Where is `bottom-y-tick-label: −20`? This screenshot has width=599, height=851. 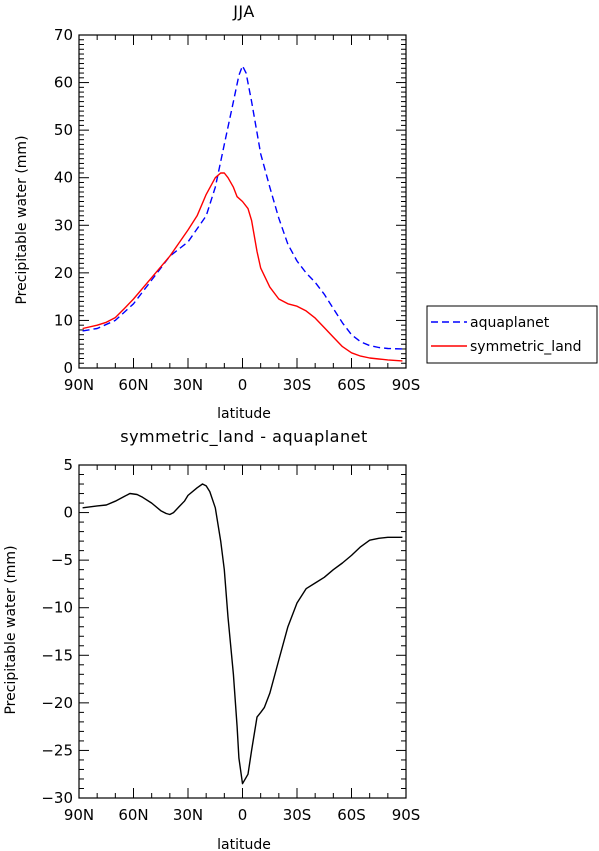 bottom-y-tick-label: −20 is located at coordinates (57, 703).